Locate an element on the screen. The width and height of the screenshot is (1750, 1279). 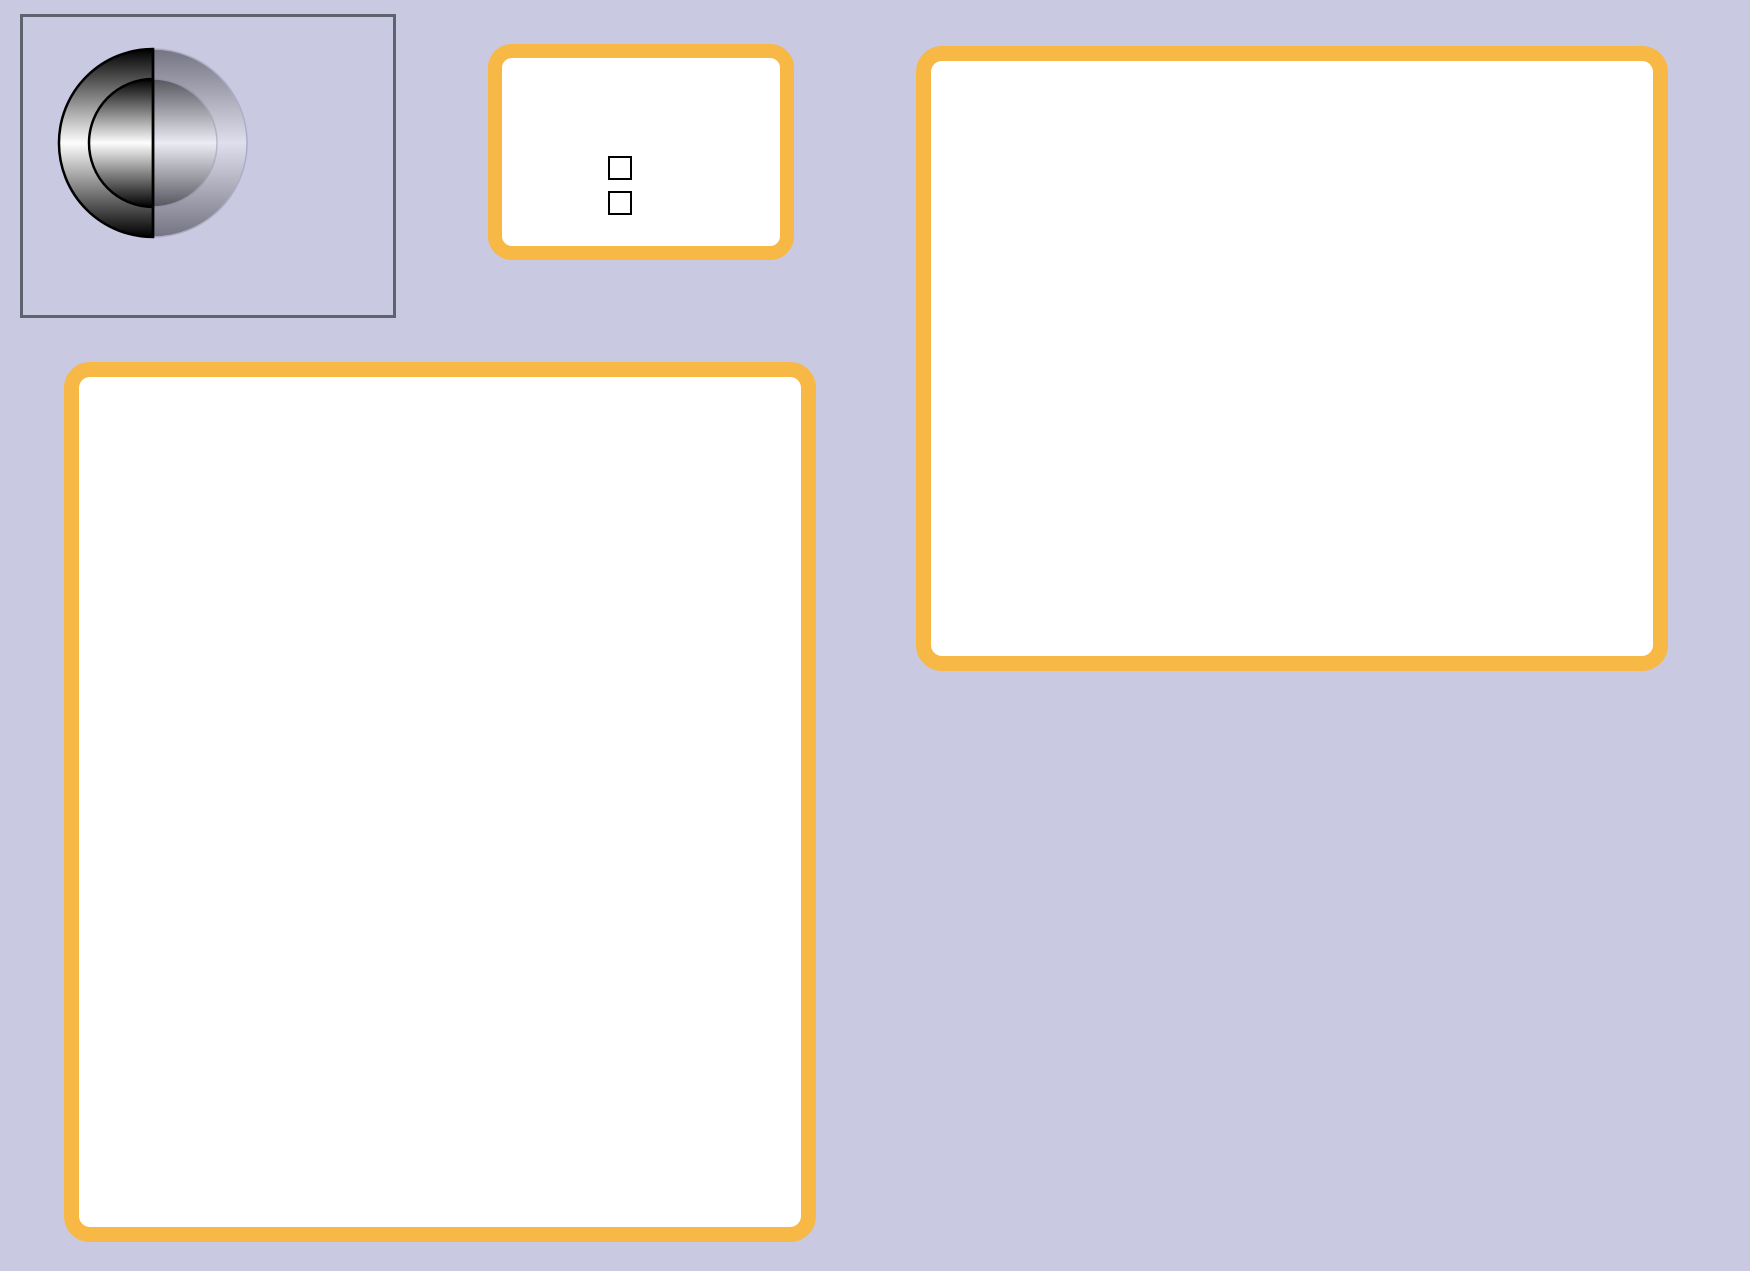
up-color-swatch is located at coordinates (620, 168).